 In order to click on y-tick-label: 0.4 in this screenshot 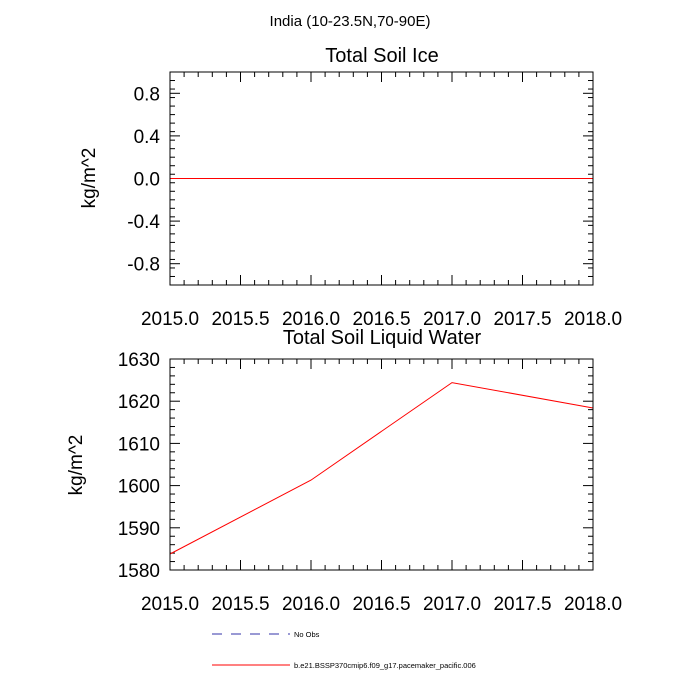, I will do `click(147, 137)`.